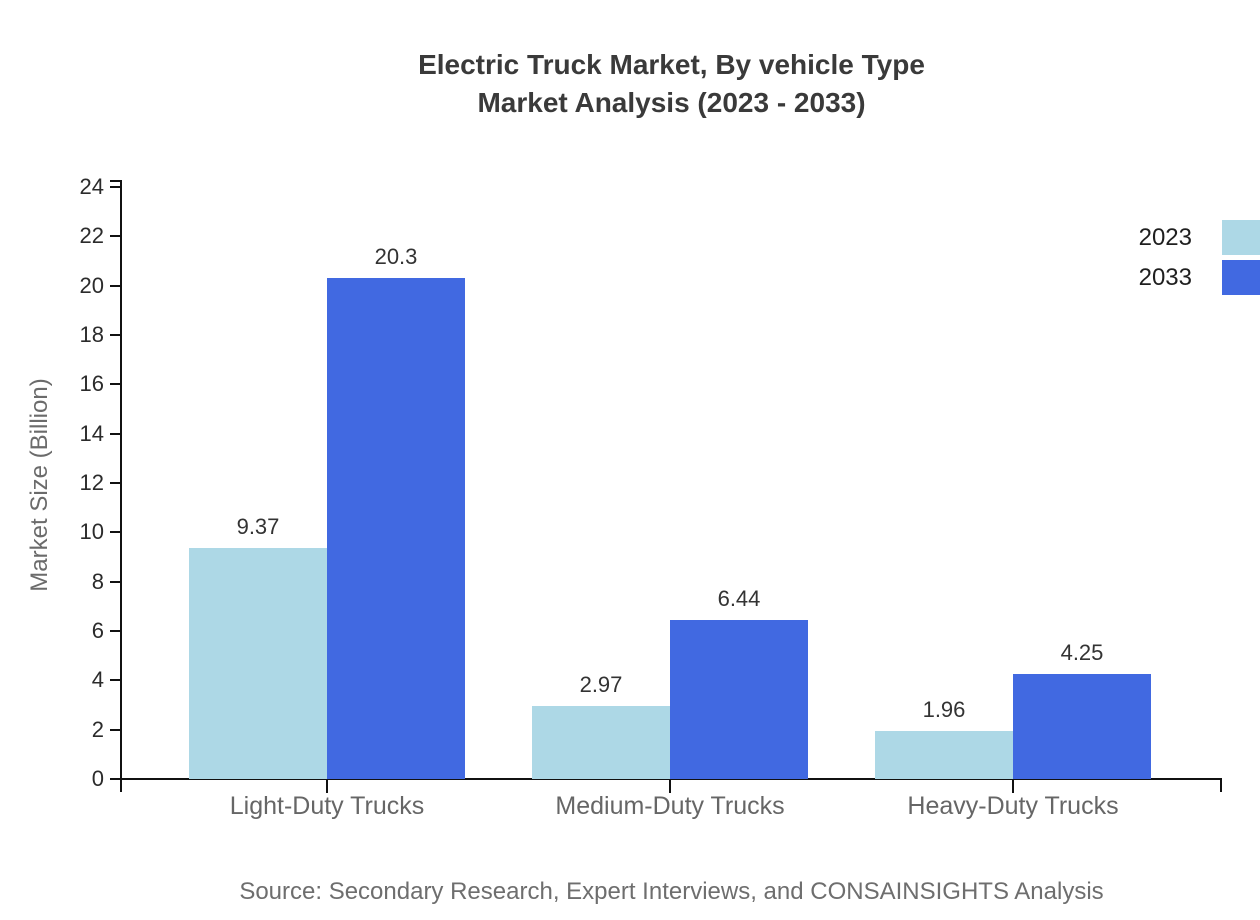  What do you see at coordinates (739, 599) in the screenshot?
I see `bar-value-label: 6.44` at bounding box center [739, 599].